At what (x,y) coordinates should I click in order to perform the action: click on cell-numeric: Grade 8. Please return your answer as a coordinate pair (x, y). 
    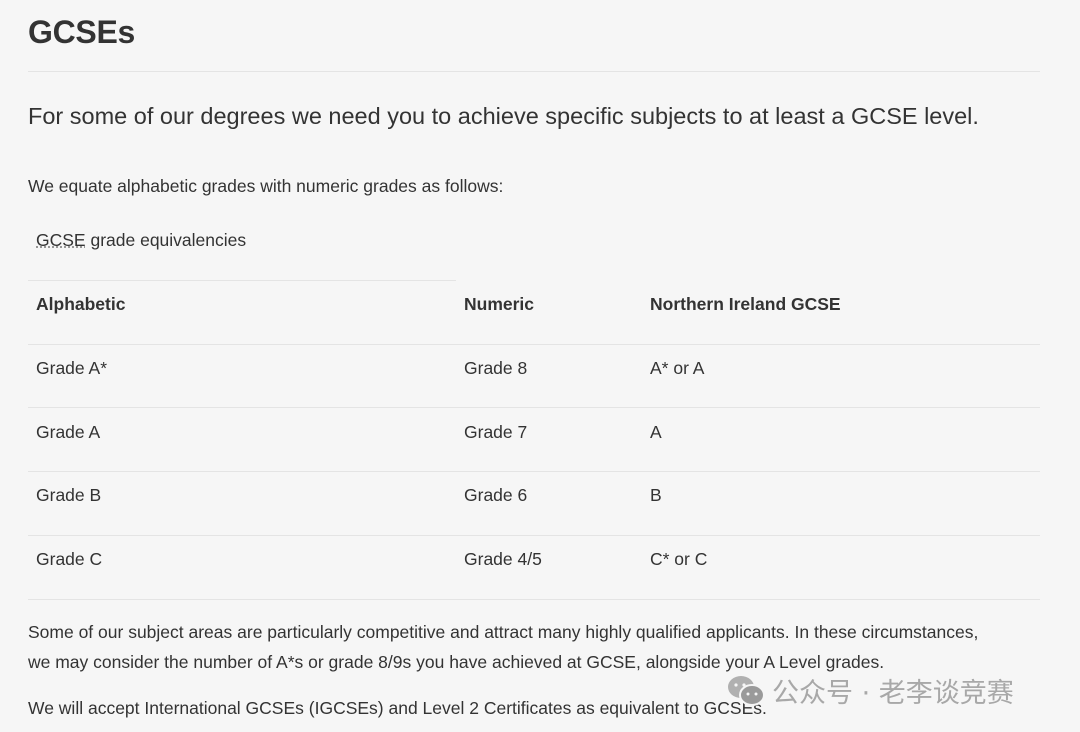
    Looking at the image, I should click on (496, 368).